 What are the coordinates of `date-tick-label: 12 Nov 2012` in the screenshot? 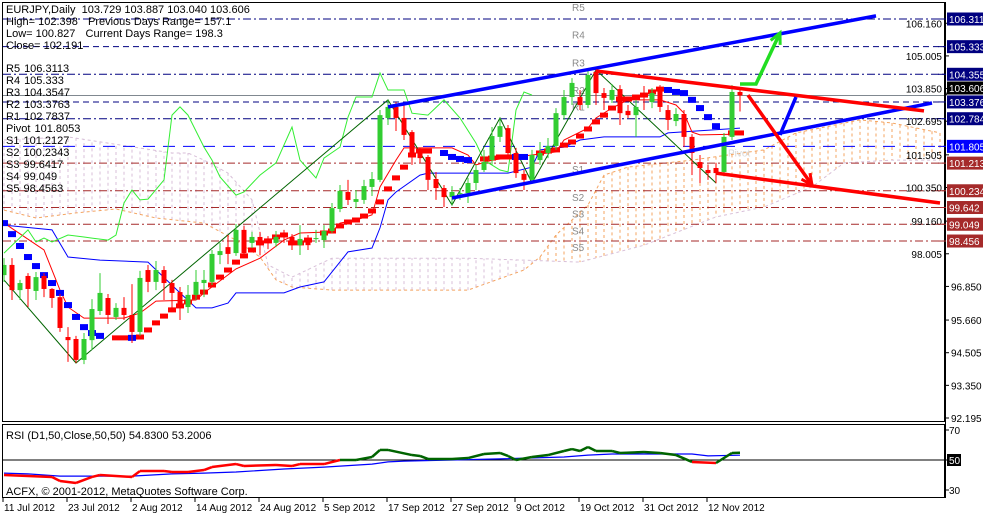 It's located at (736, 508).